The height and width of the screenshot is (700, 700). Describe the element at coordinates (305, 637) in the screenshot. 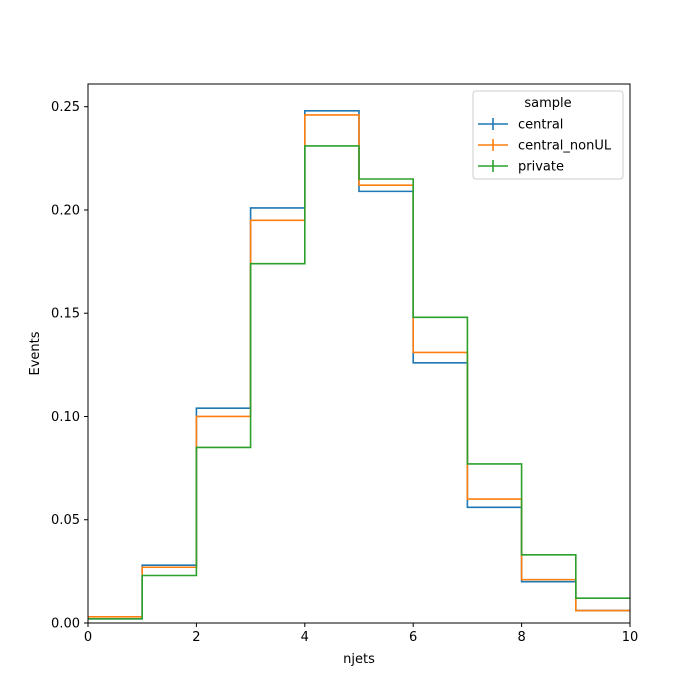

I see `x-tick-label: 4` at that location.